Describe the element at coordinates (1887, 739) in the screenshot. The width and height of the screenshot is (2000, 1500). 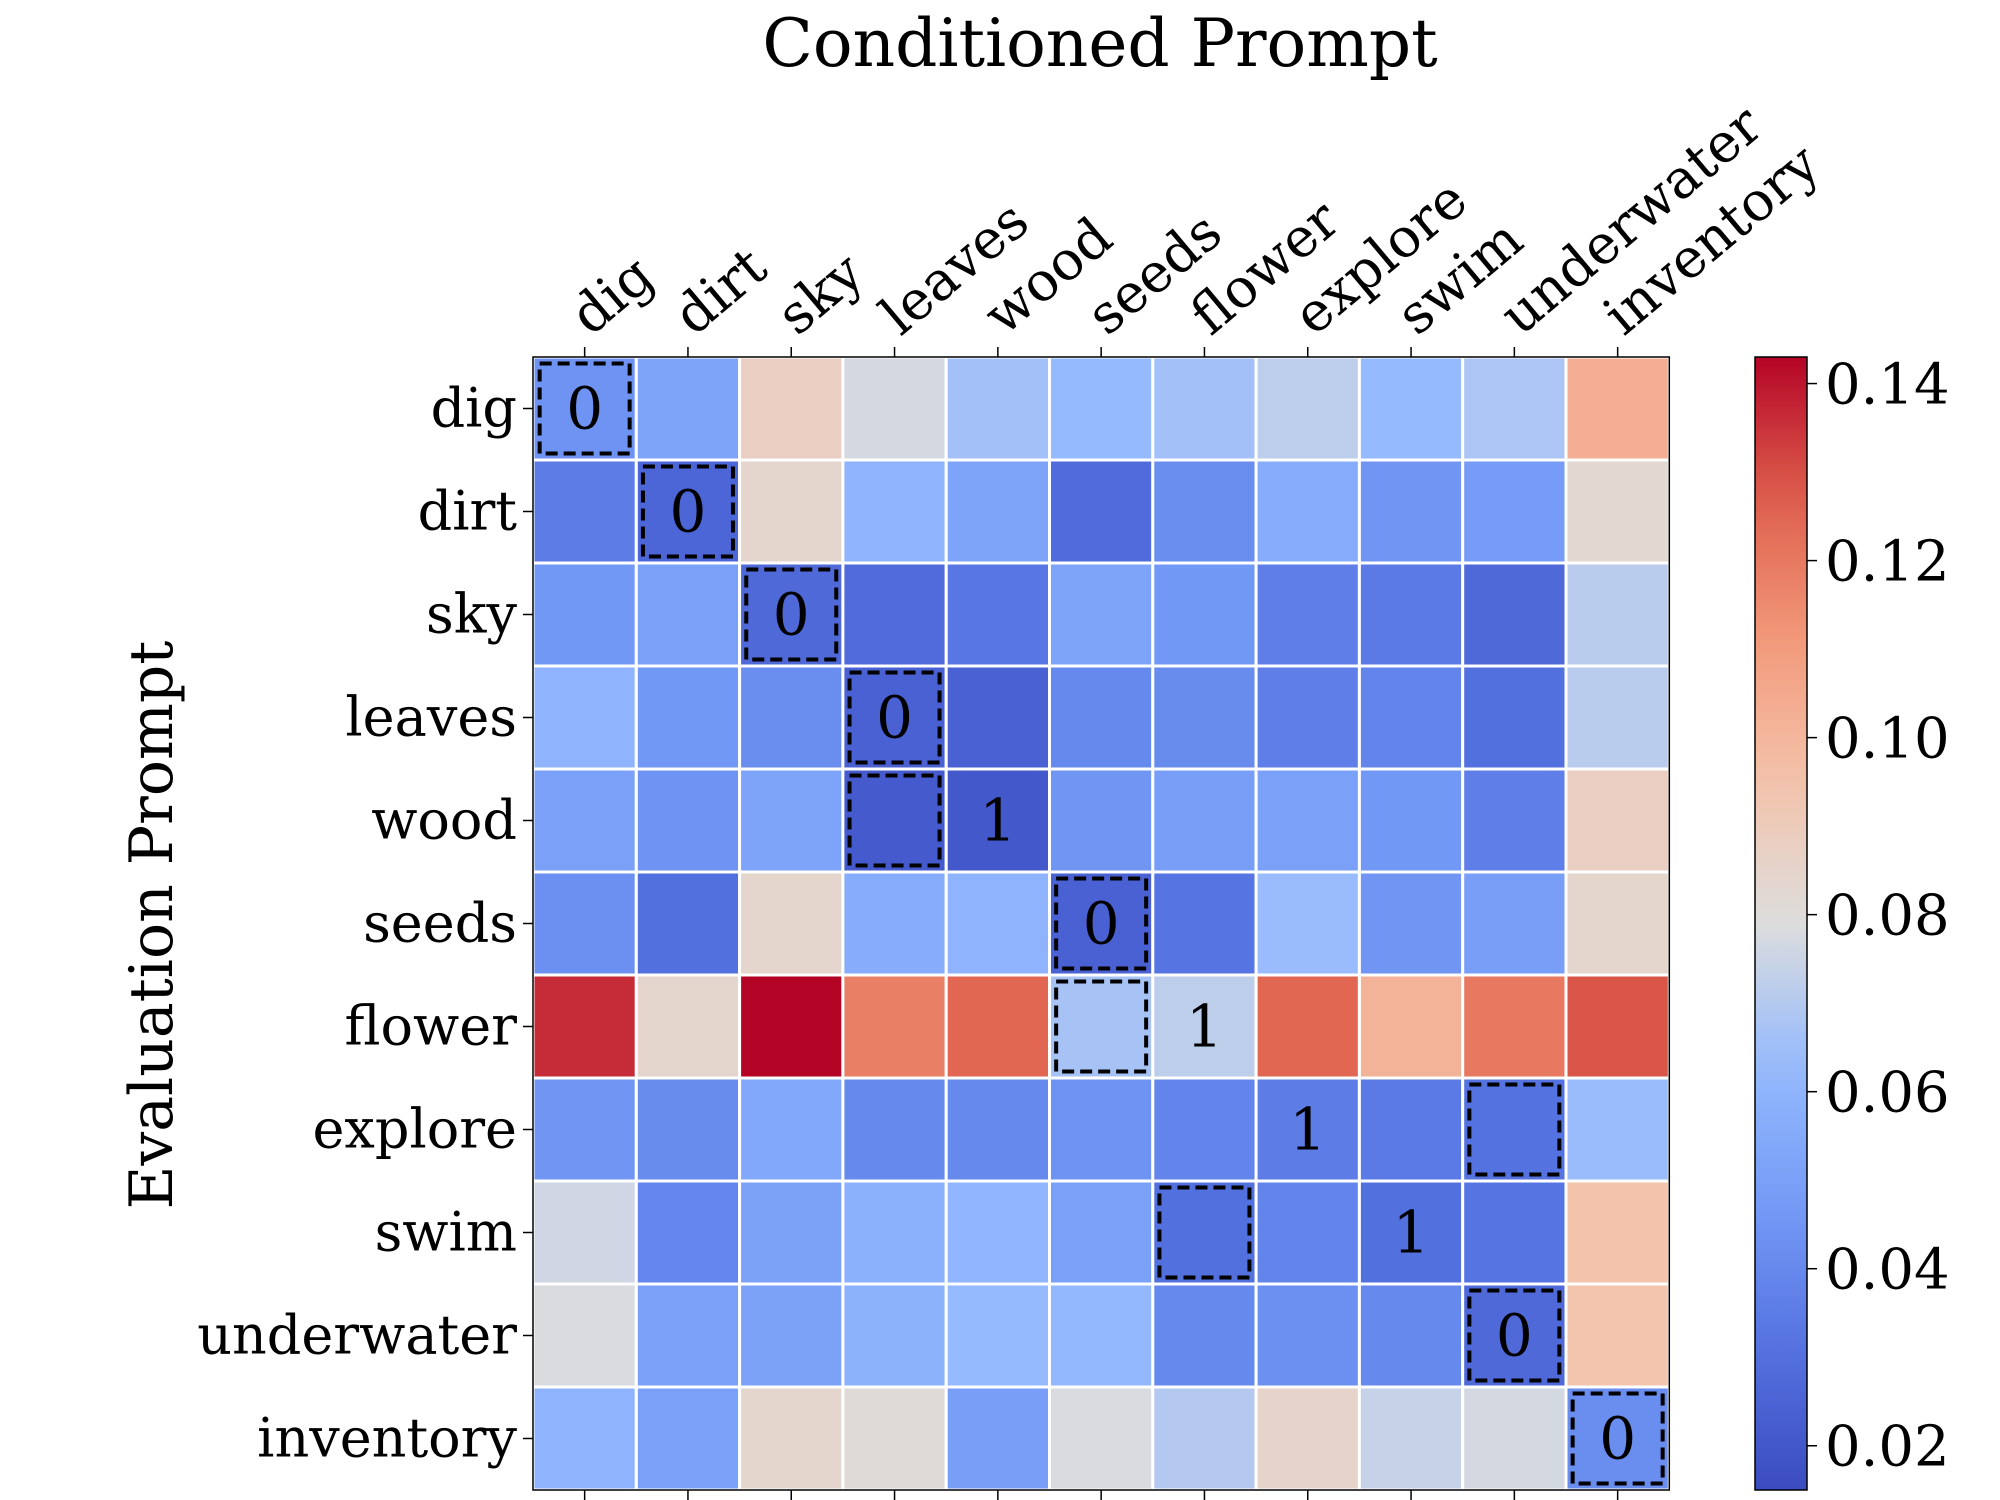
I see `colorbar-tick-label: 0.10` at that location.